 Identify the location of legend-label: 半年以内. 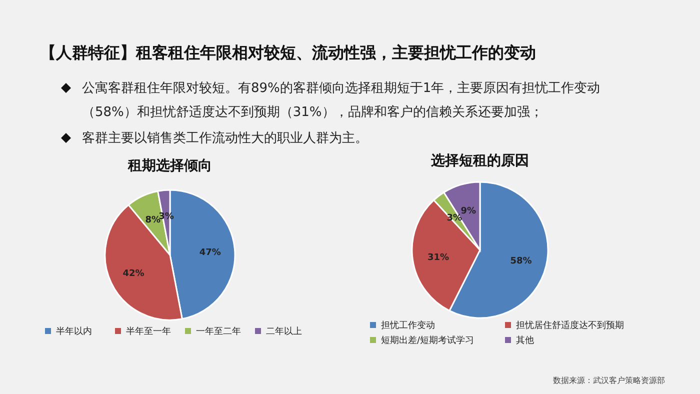
(74, 331).